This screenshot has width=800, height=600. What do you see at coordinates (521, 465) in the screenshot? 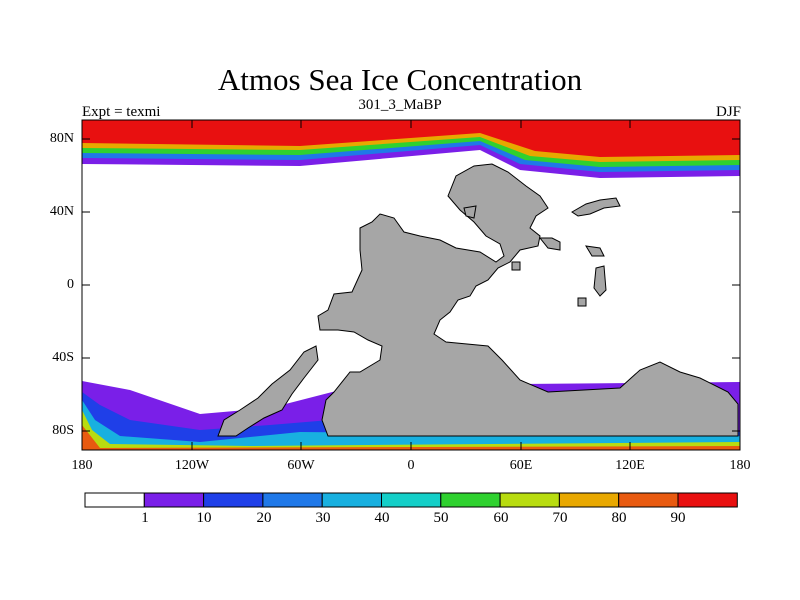
I see `x-tick-label-60e: 60E` at bounding box center [521, 465].